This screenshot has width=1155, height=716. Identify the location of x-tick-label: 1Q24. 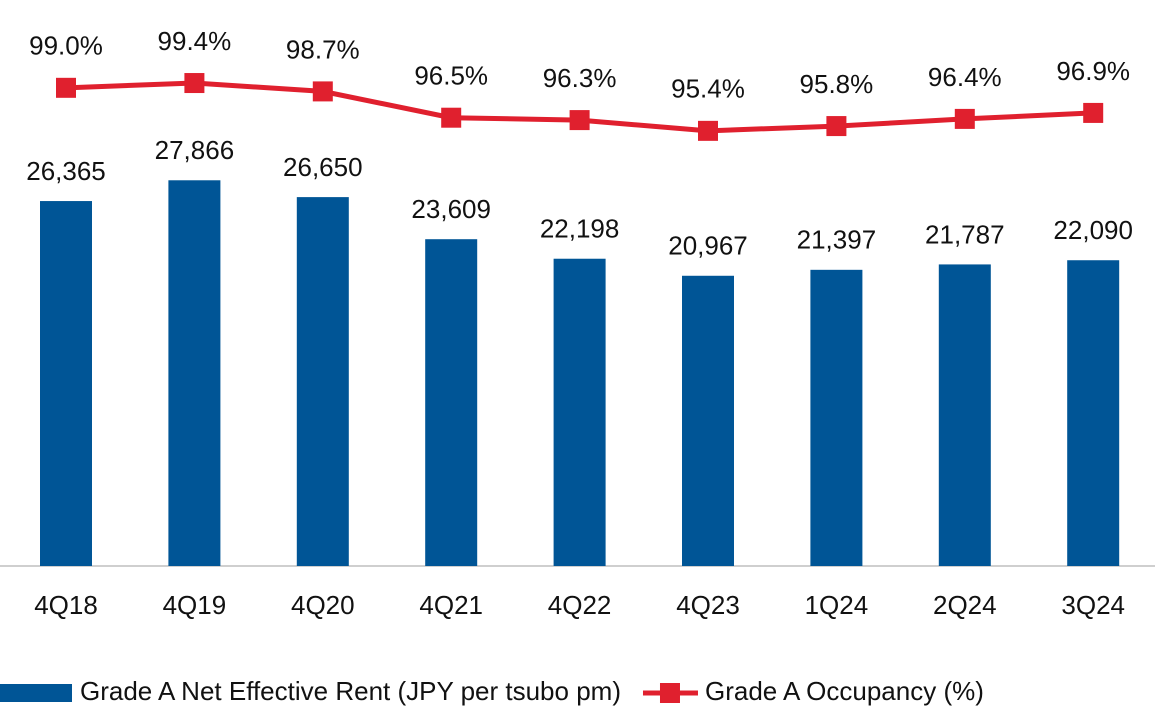
(837, 605).